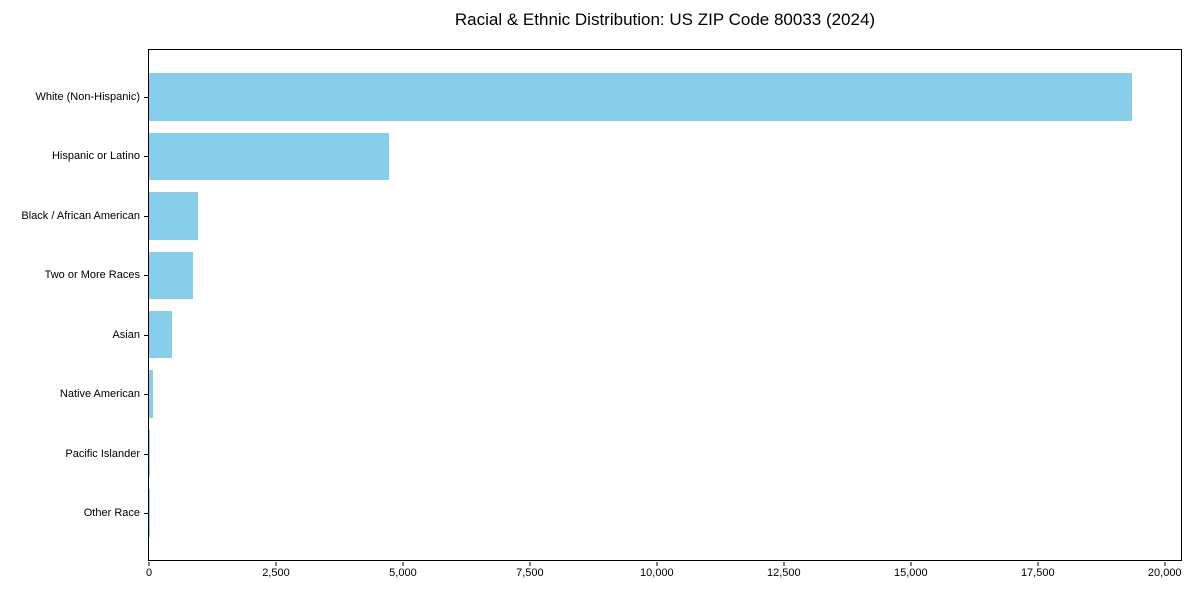 This screenshot has height=600, width=1200. Describe the element at coordinates (616, 156) in the screenshot. I see `bar-row: Hispanic or Latino` at that location.